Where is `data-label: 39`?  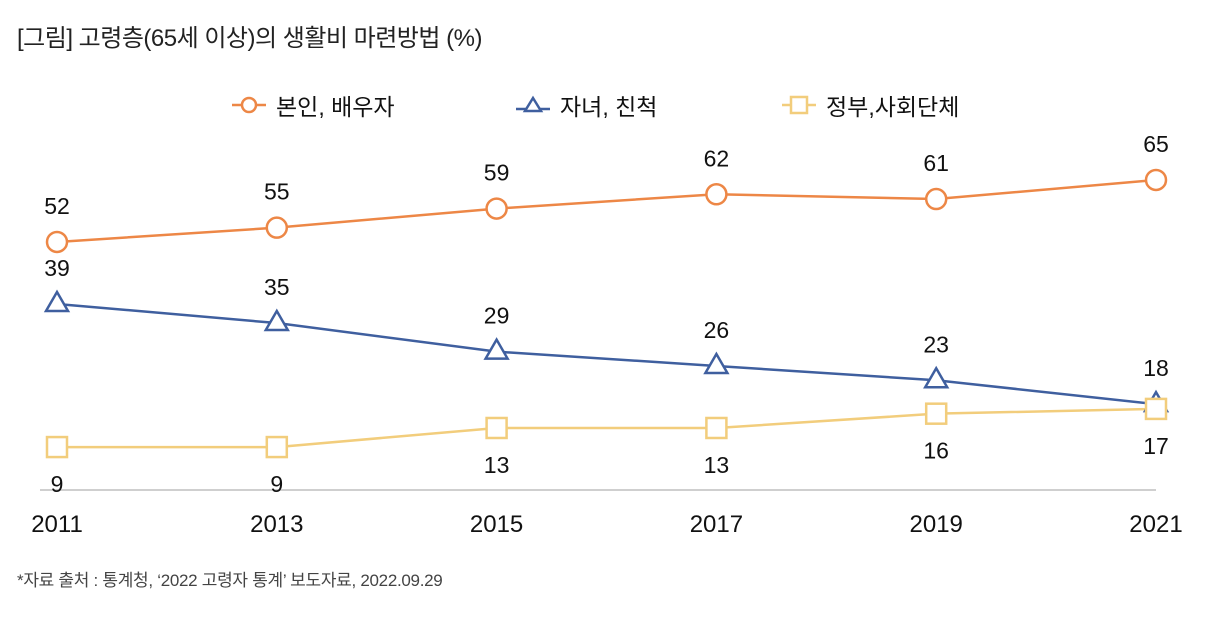 data-label: 39 is located at coordinates (57, 268).